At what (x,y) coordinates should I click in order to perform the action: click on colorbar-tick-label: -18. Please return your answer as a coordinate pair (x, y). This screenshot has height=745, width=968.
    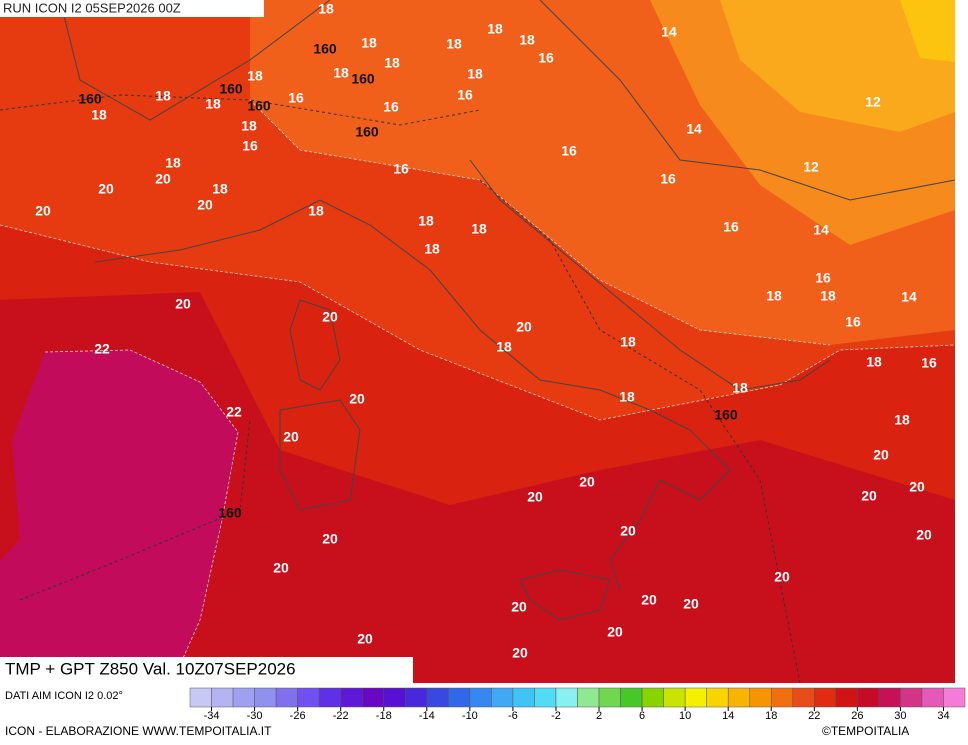
    Looking at the image, I should click on (384, 716).